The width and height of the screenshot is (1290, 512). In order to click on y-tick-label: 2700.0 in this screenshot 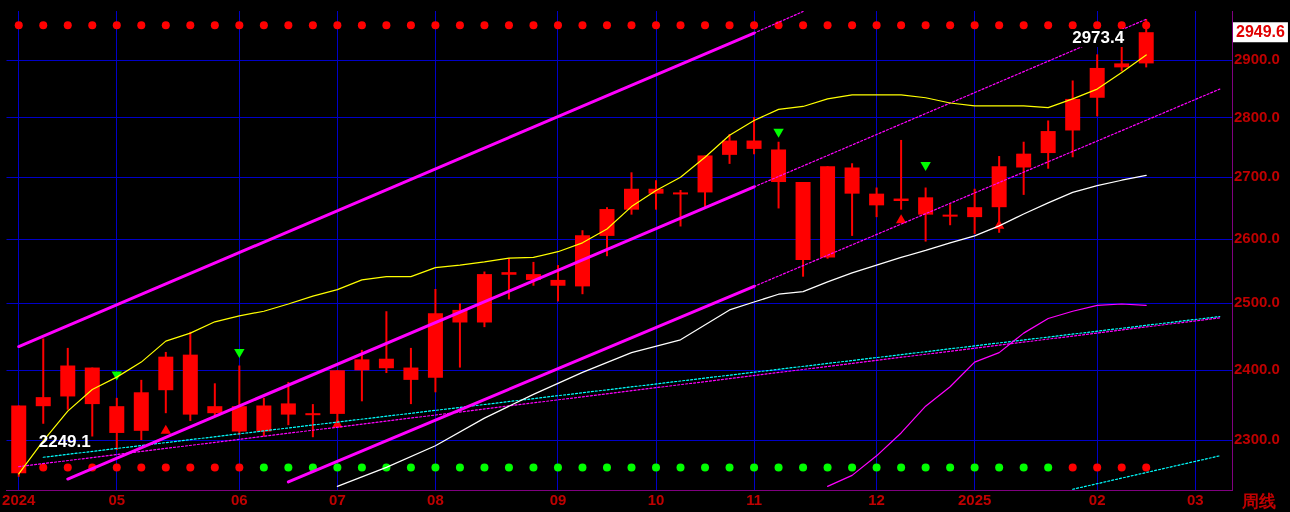, I will do `click(1257, 176)`.